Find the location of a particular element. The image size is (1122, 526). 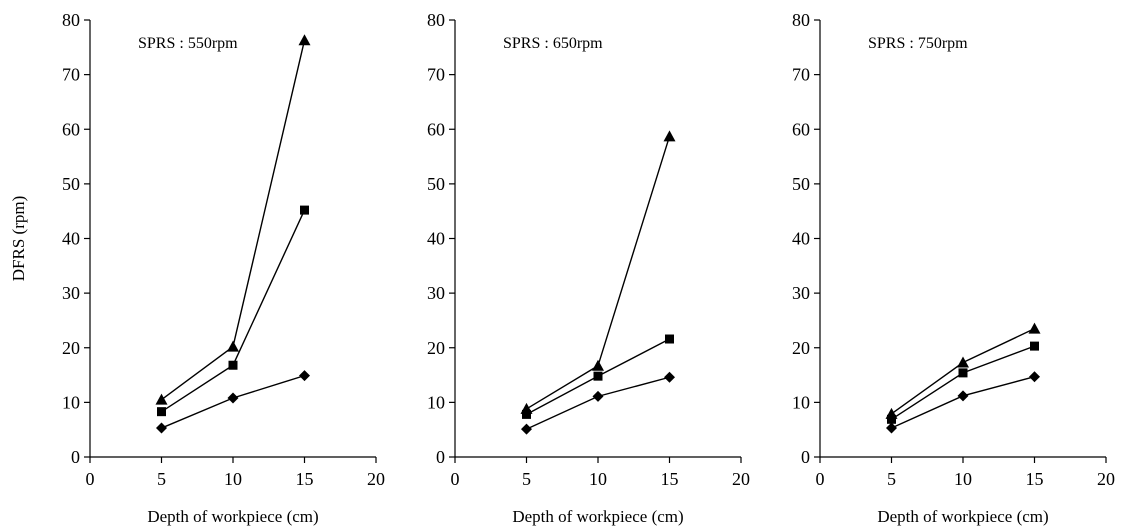

series-line-diamond is located at coordinates (963, 402).